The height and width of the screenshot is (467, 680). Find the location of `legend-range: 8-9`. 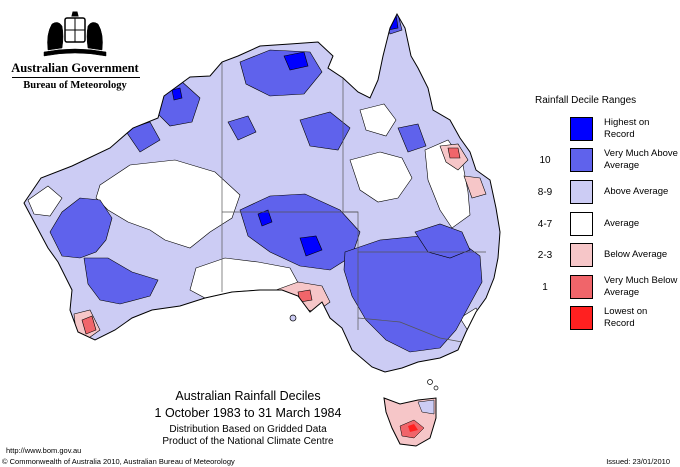

legend-range: 8-9 is located at coordinates (545, 192).